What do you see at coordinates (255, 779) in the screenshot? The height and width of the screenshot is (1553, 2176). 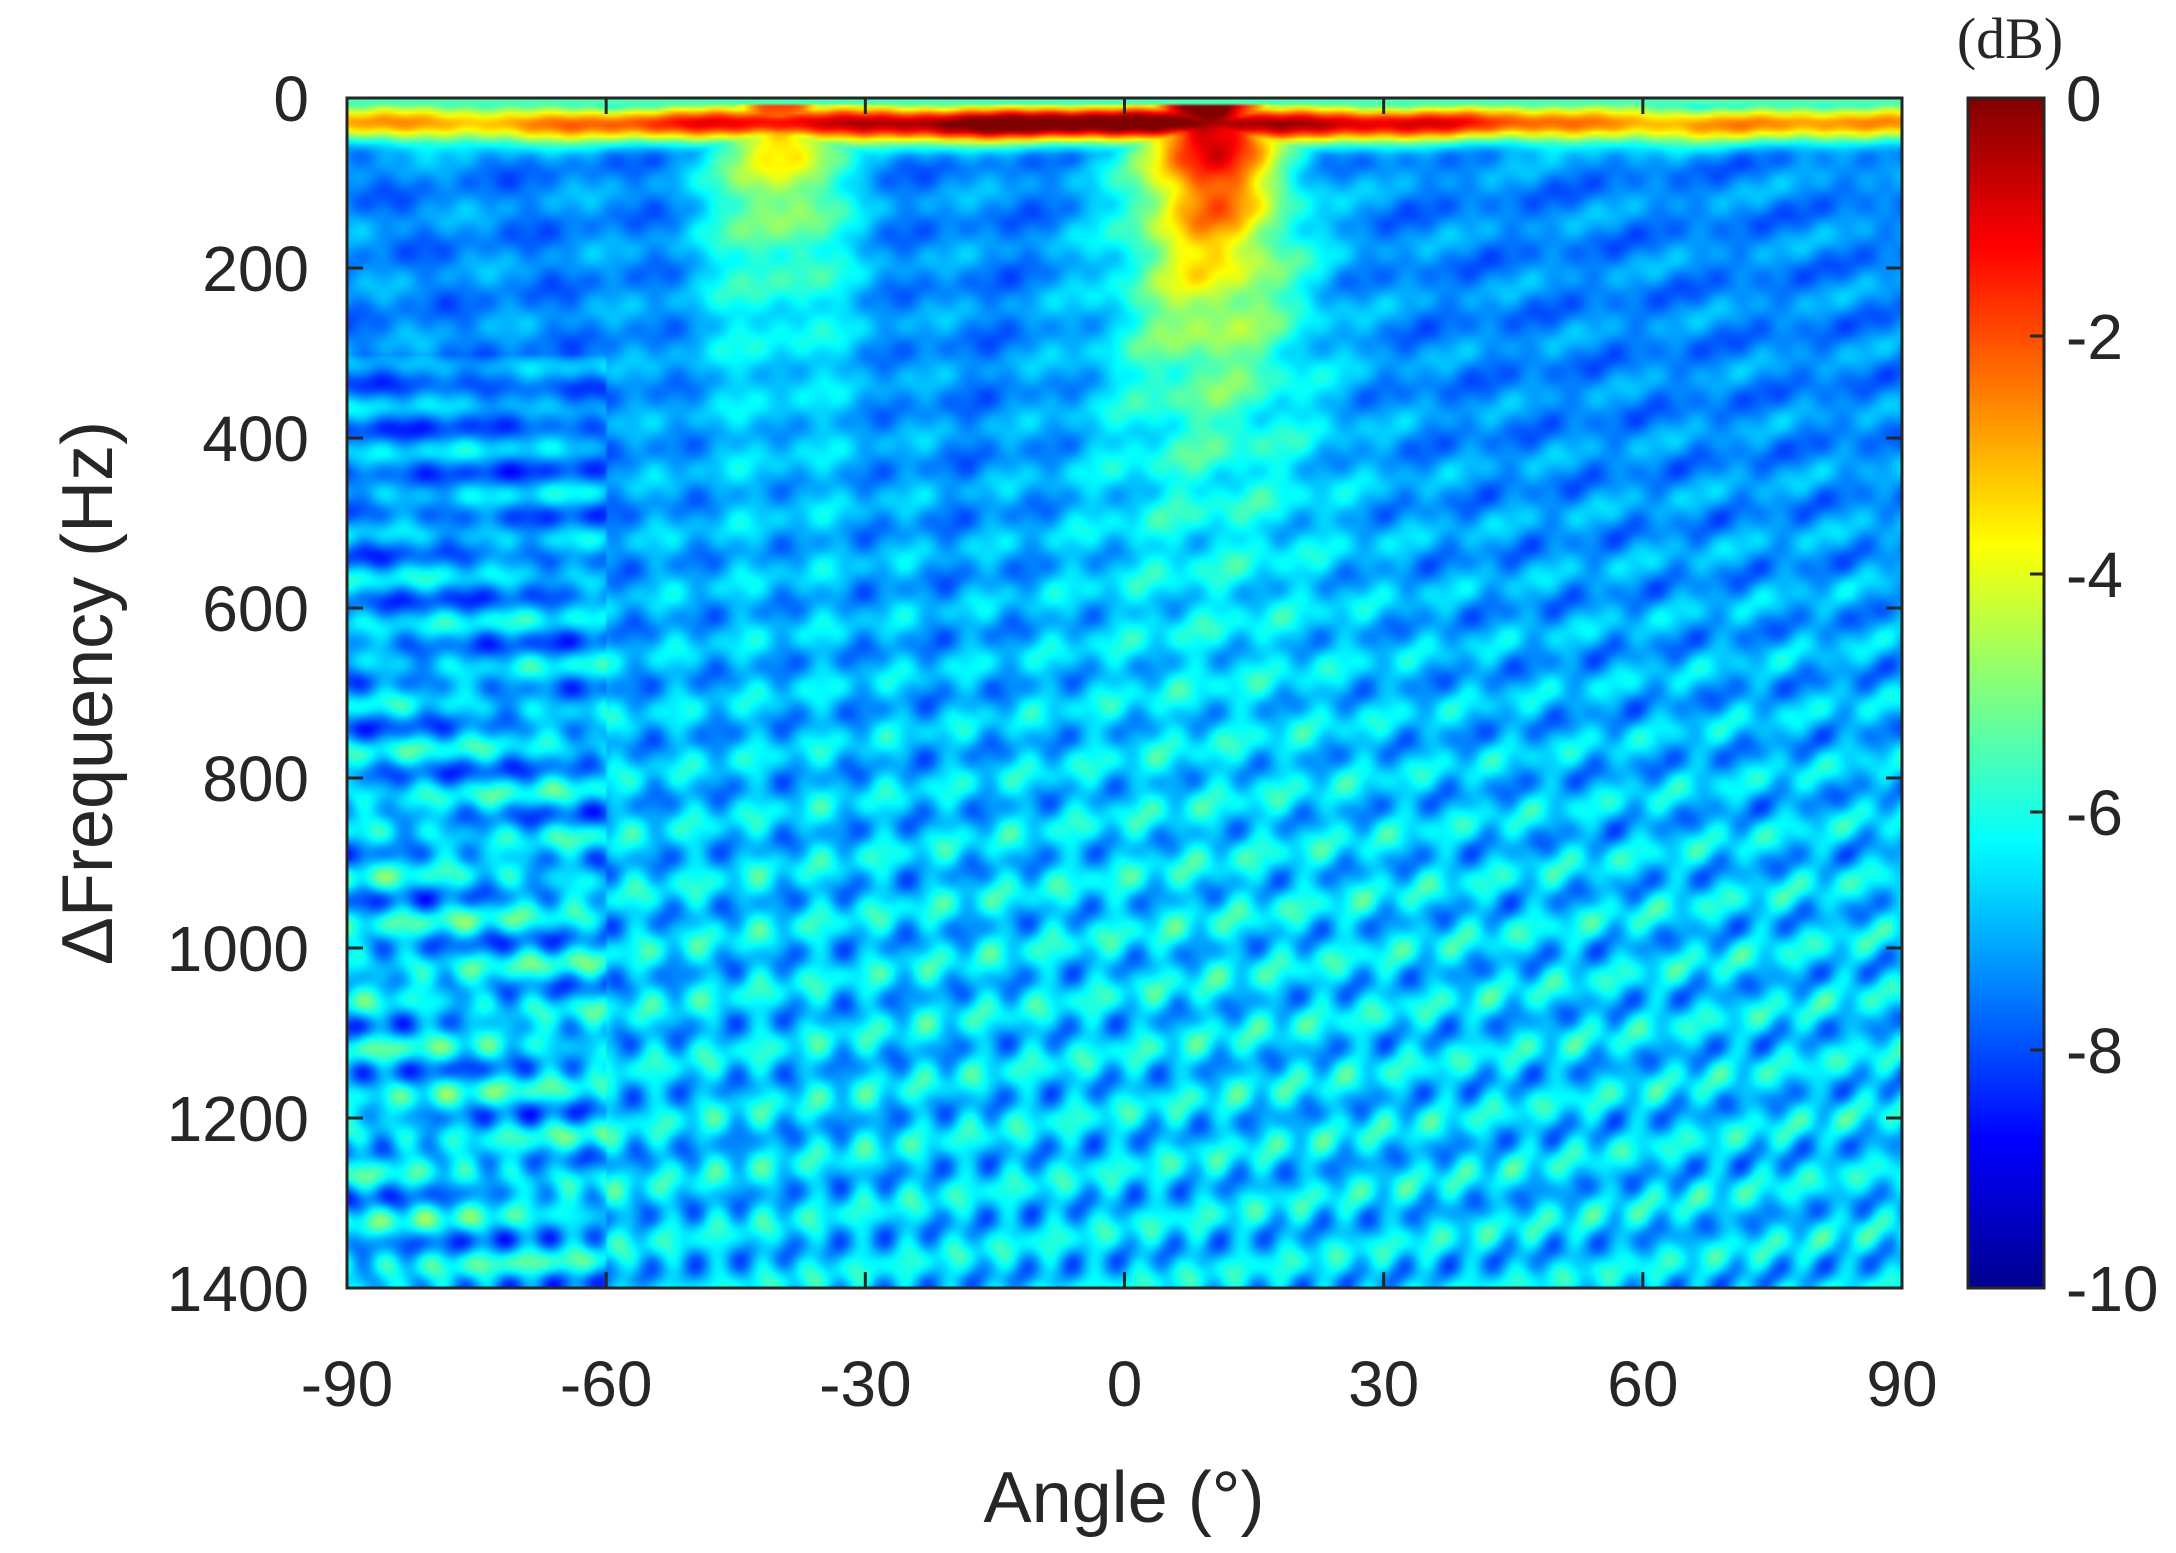 I see `y-tick-label: 800` at bounding box center [255, 779].